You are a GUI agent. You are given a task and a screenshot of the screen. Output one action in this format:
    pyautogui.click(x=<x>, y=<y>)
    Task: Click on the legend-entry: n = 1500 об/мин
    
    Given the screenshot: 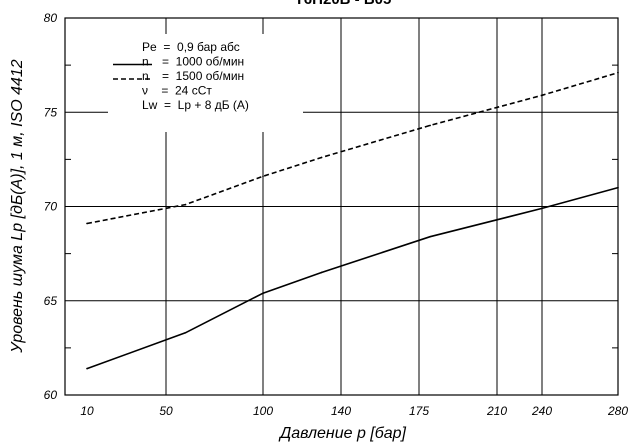 What is the action you would take?
    pyautogui.click(x=193, y=76)
    